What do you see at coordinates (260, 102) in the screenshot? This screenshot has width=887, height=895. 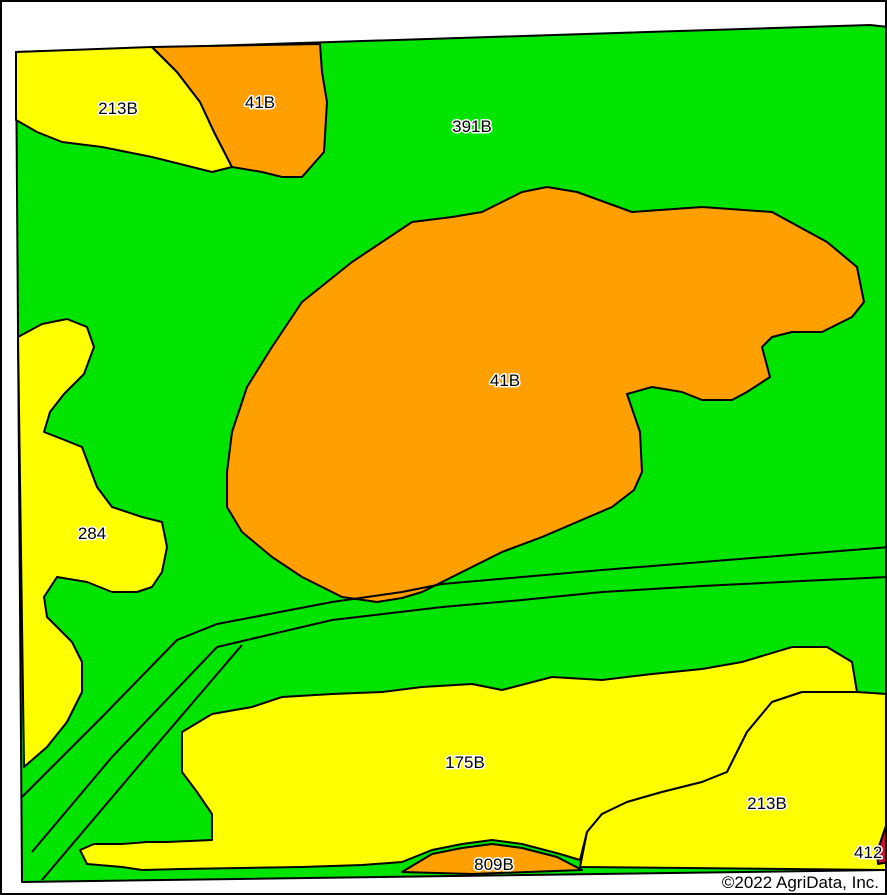 I see `soil-label-41B-top: 41B` at bounding box center [260, 102].